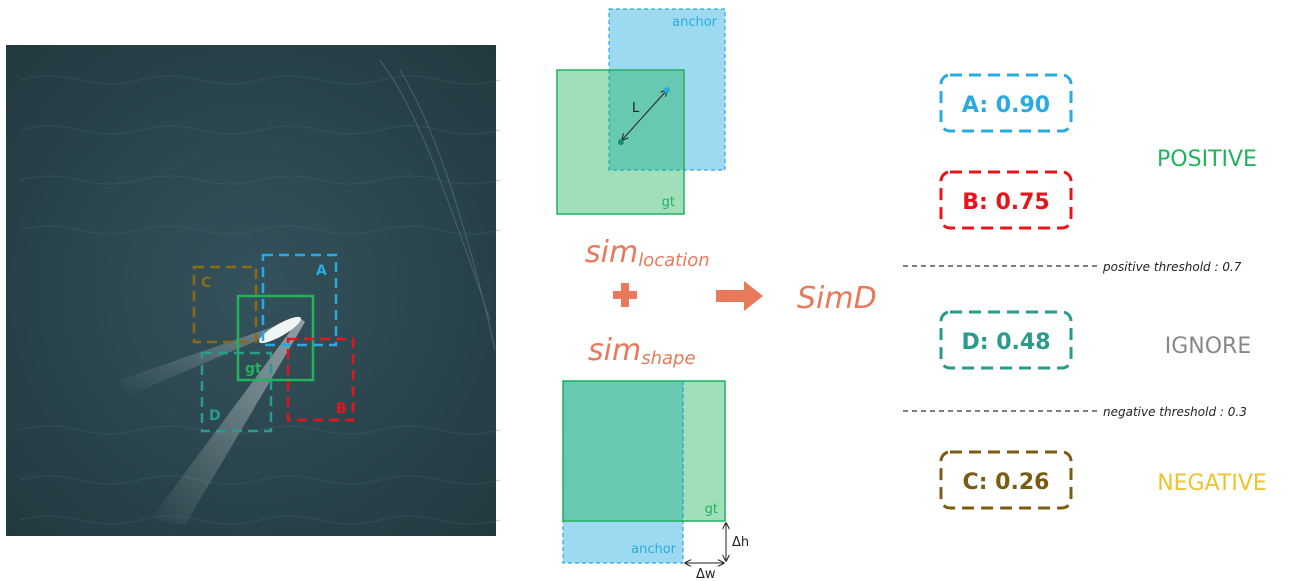 This screenshot has width=1304, height=581. Describe the element at coordinates (206, 283) in the screenshot. I see `box-c-label: C` at that location.